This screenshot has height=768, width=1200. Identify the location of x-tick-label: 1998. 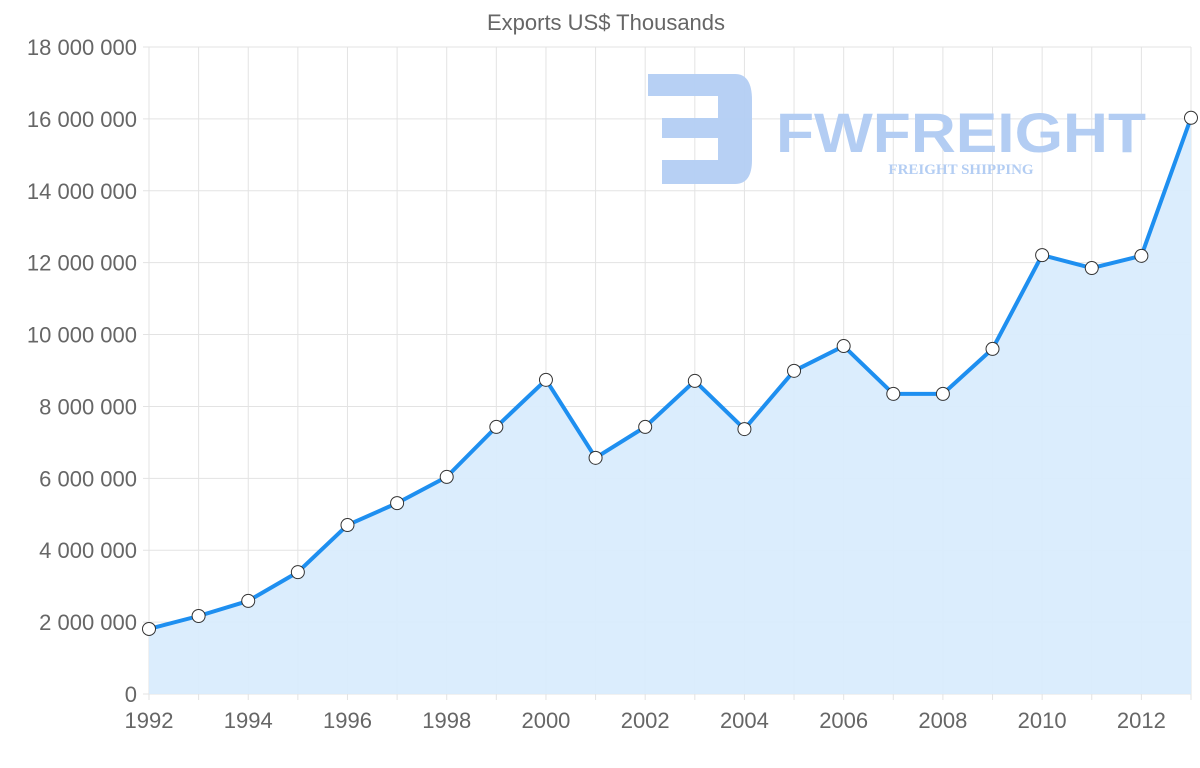
(446, 720).